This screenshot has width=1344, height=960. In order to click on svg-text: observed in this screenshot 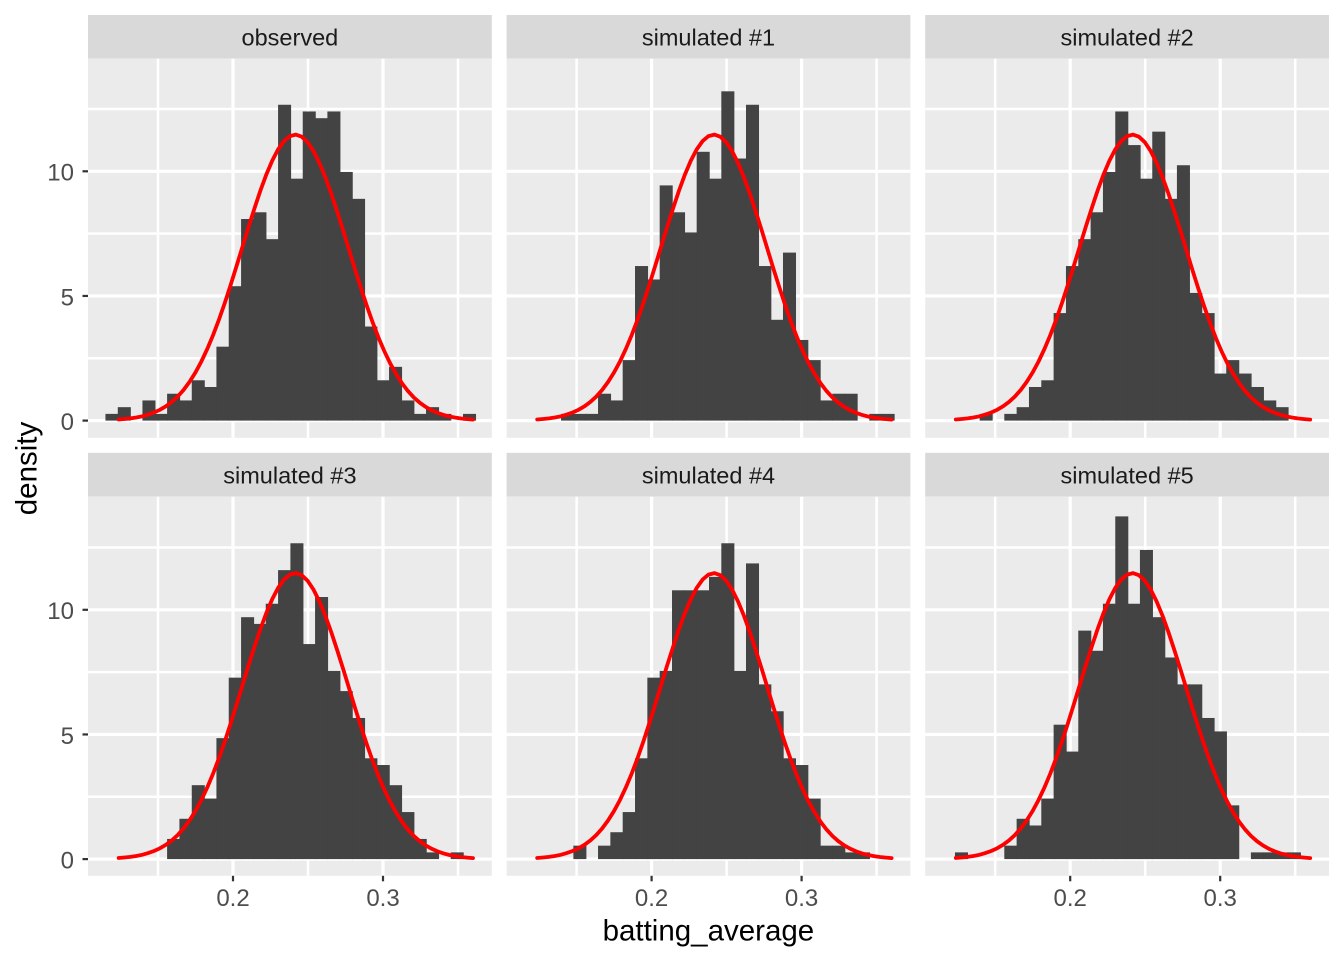, I will do `click(290, 38)`.